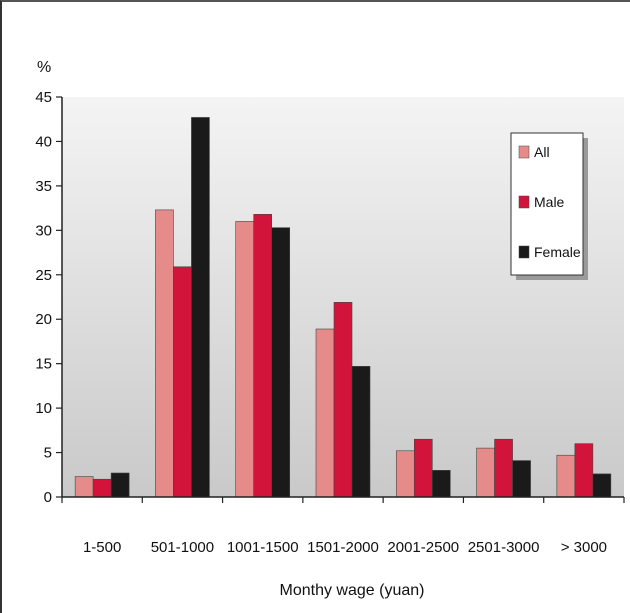 Image resolution: width=630 pixels, height=613 pixels. Describe the element at coordinates (43, 141) in the screenshot. I see `y-tick-label: 40` at that location.